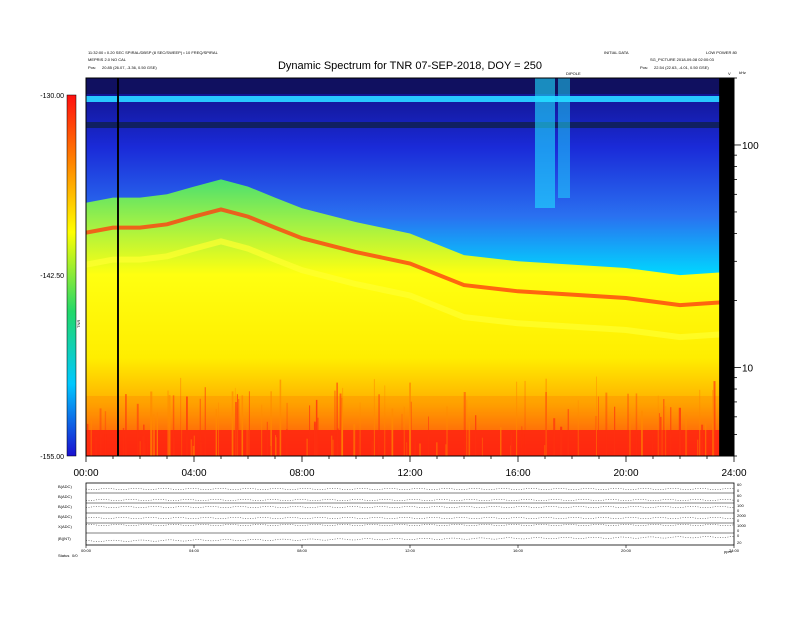 The image size is (792, 617). I want to click on lower-row-label-6: |B|(NT), so click(64, 538).